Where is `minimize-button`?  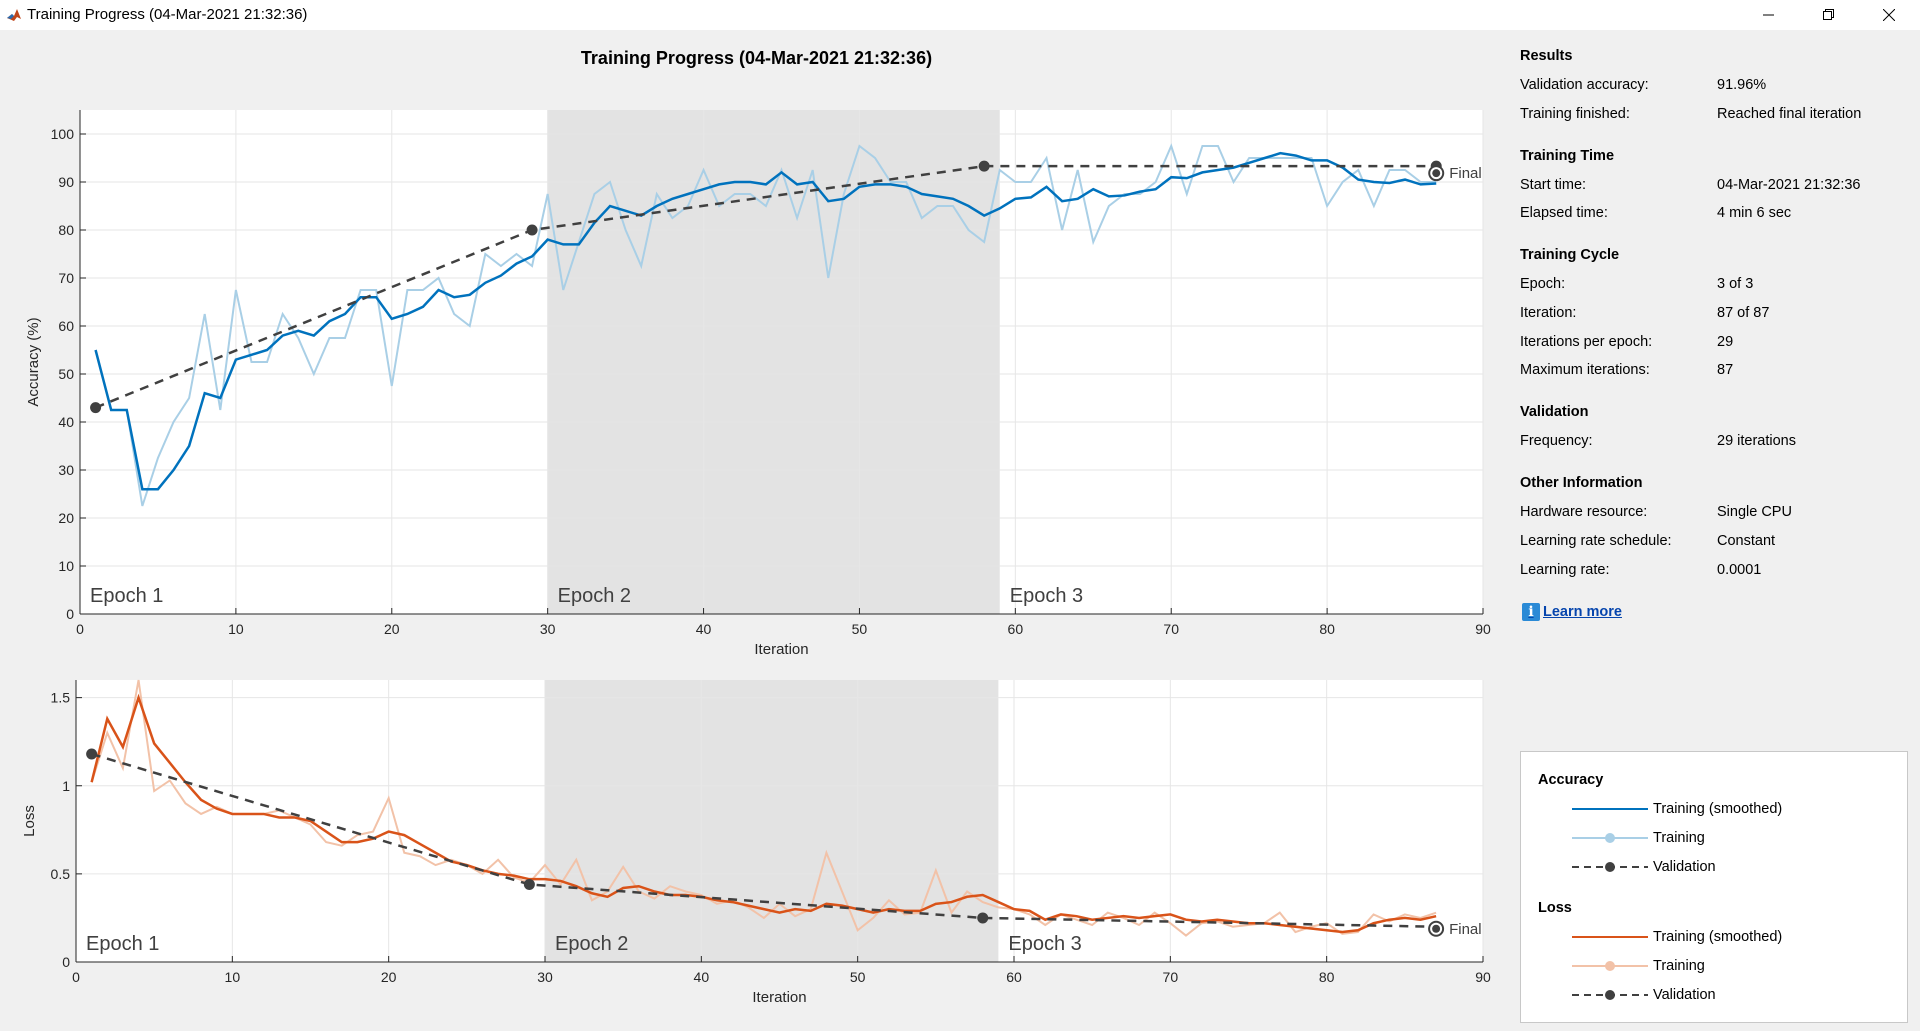
minimize-button is located at coordinates (1769, 15).